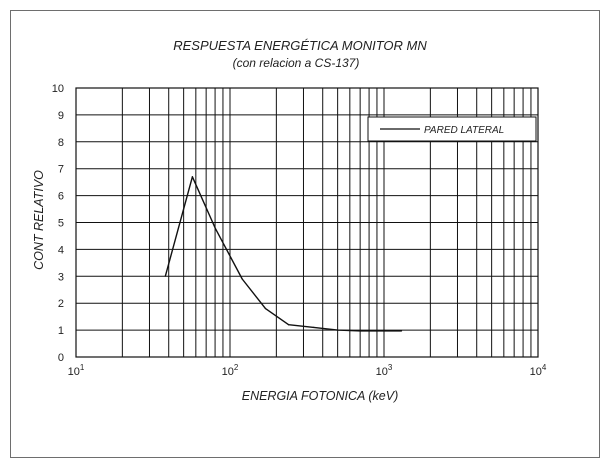 The width and height of the screenshot is (607, 459). Describe the element at coordinates (61, 358) in the screenshot. I see `y-tick-label: 0` at that location.